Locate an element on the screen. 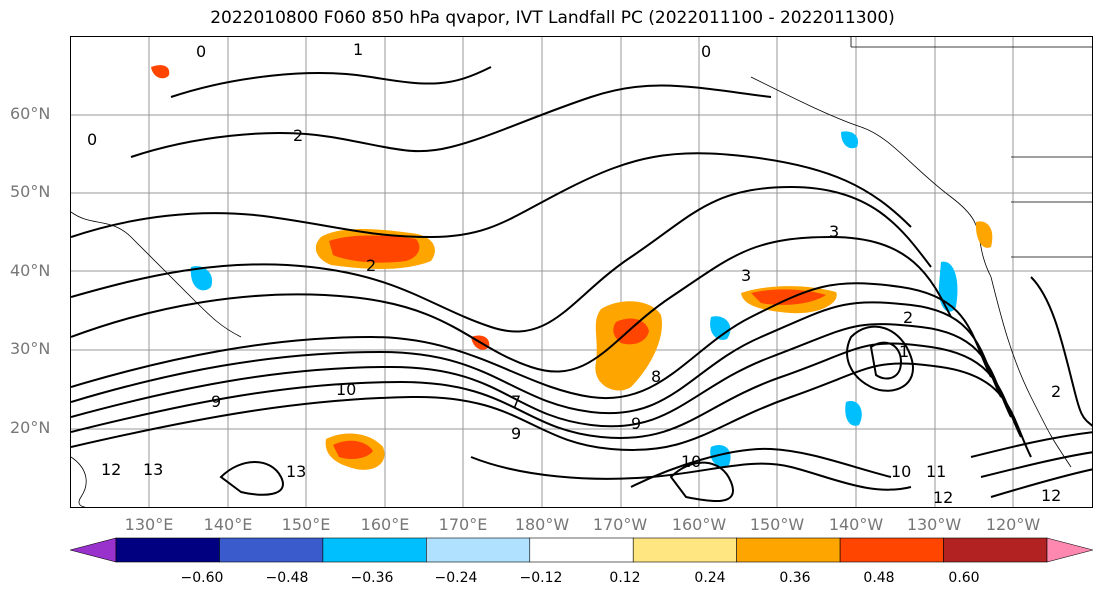 Image resolution: width=1105 pixels, height=601 pixels. lon-label-150e: 150°E is located at coordinates (306, 524).